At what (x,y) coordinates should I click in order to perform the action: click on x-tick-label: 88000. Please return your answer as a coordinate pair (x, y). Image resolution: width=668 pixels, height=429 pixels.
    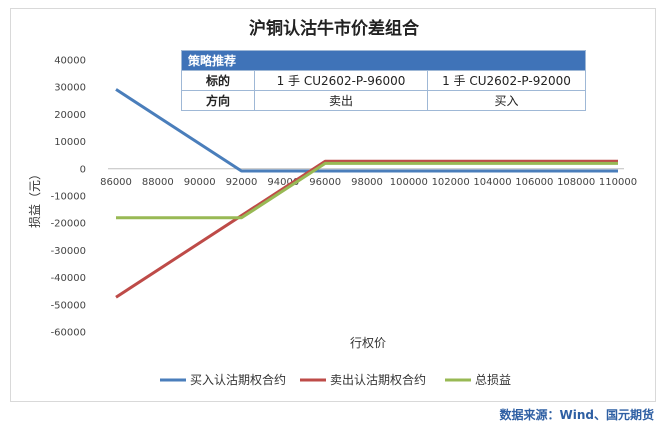
    Looking at the image, I should click on (158, 182).